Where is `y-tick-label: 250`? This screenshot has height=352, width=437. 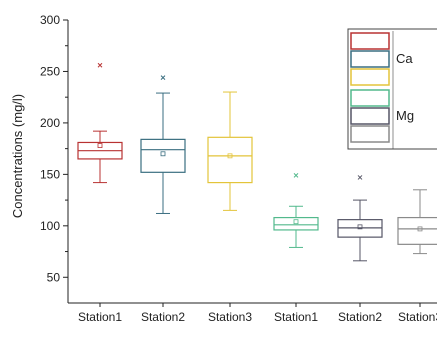 y-tick-label: 250 is located at coordinates (50, 71).